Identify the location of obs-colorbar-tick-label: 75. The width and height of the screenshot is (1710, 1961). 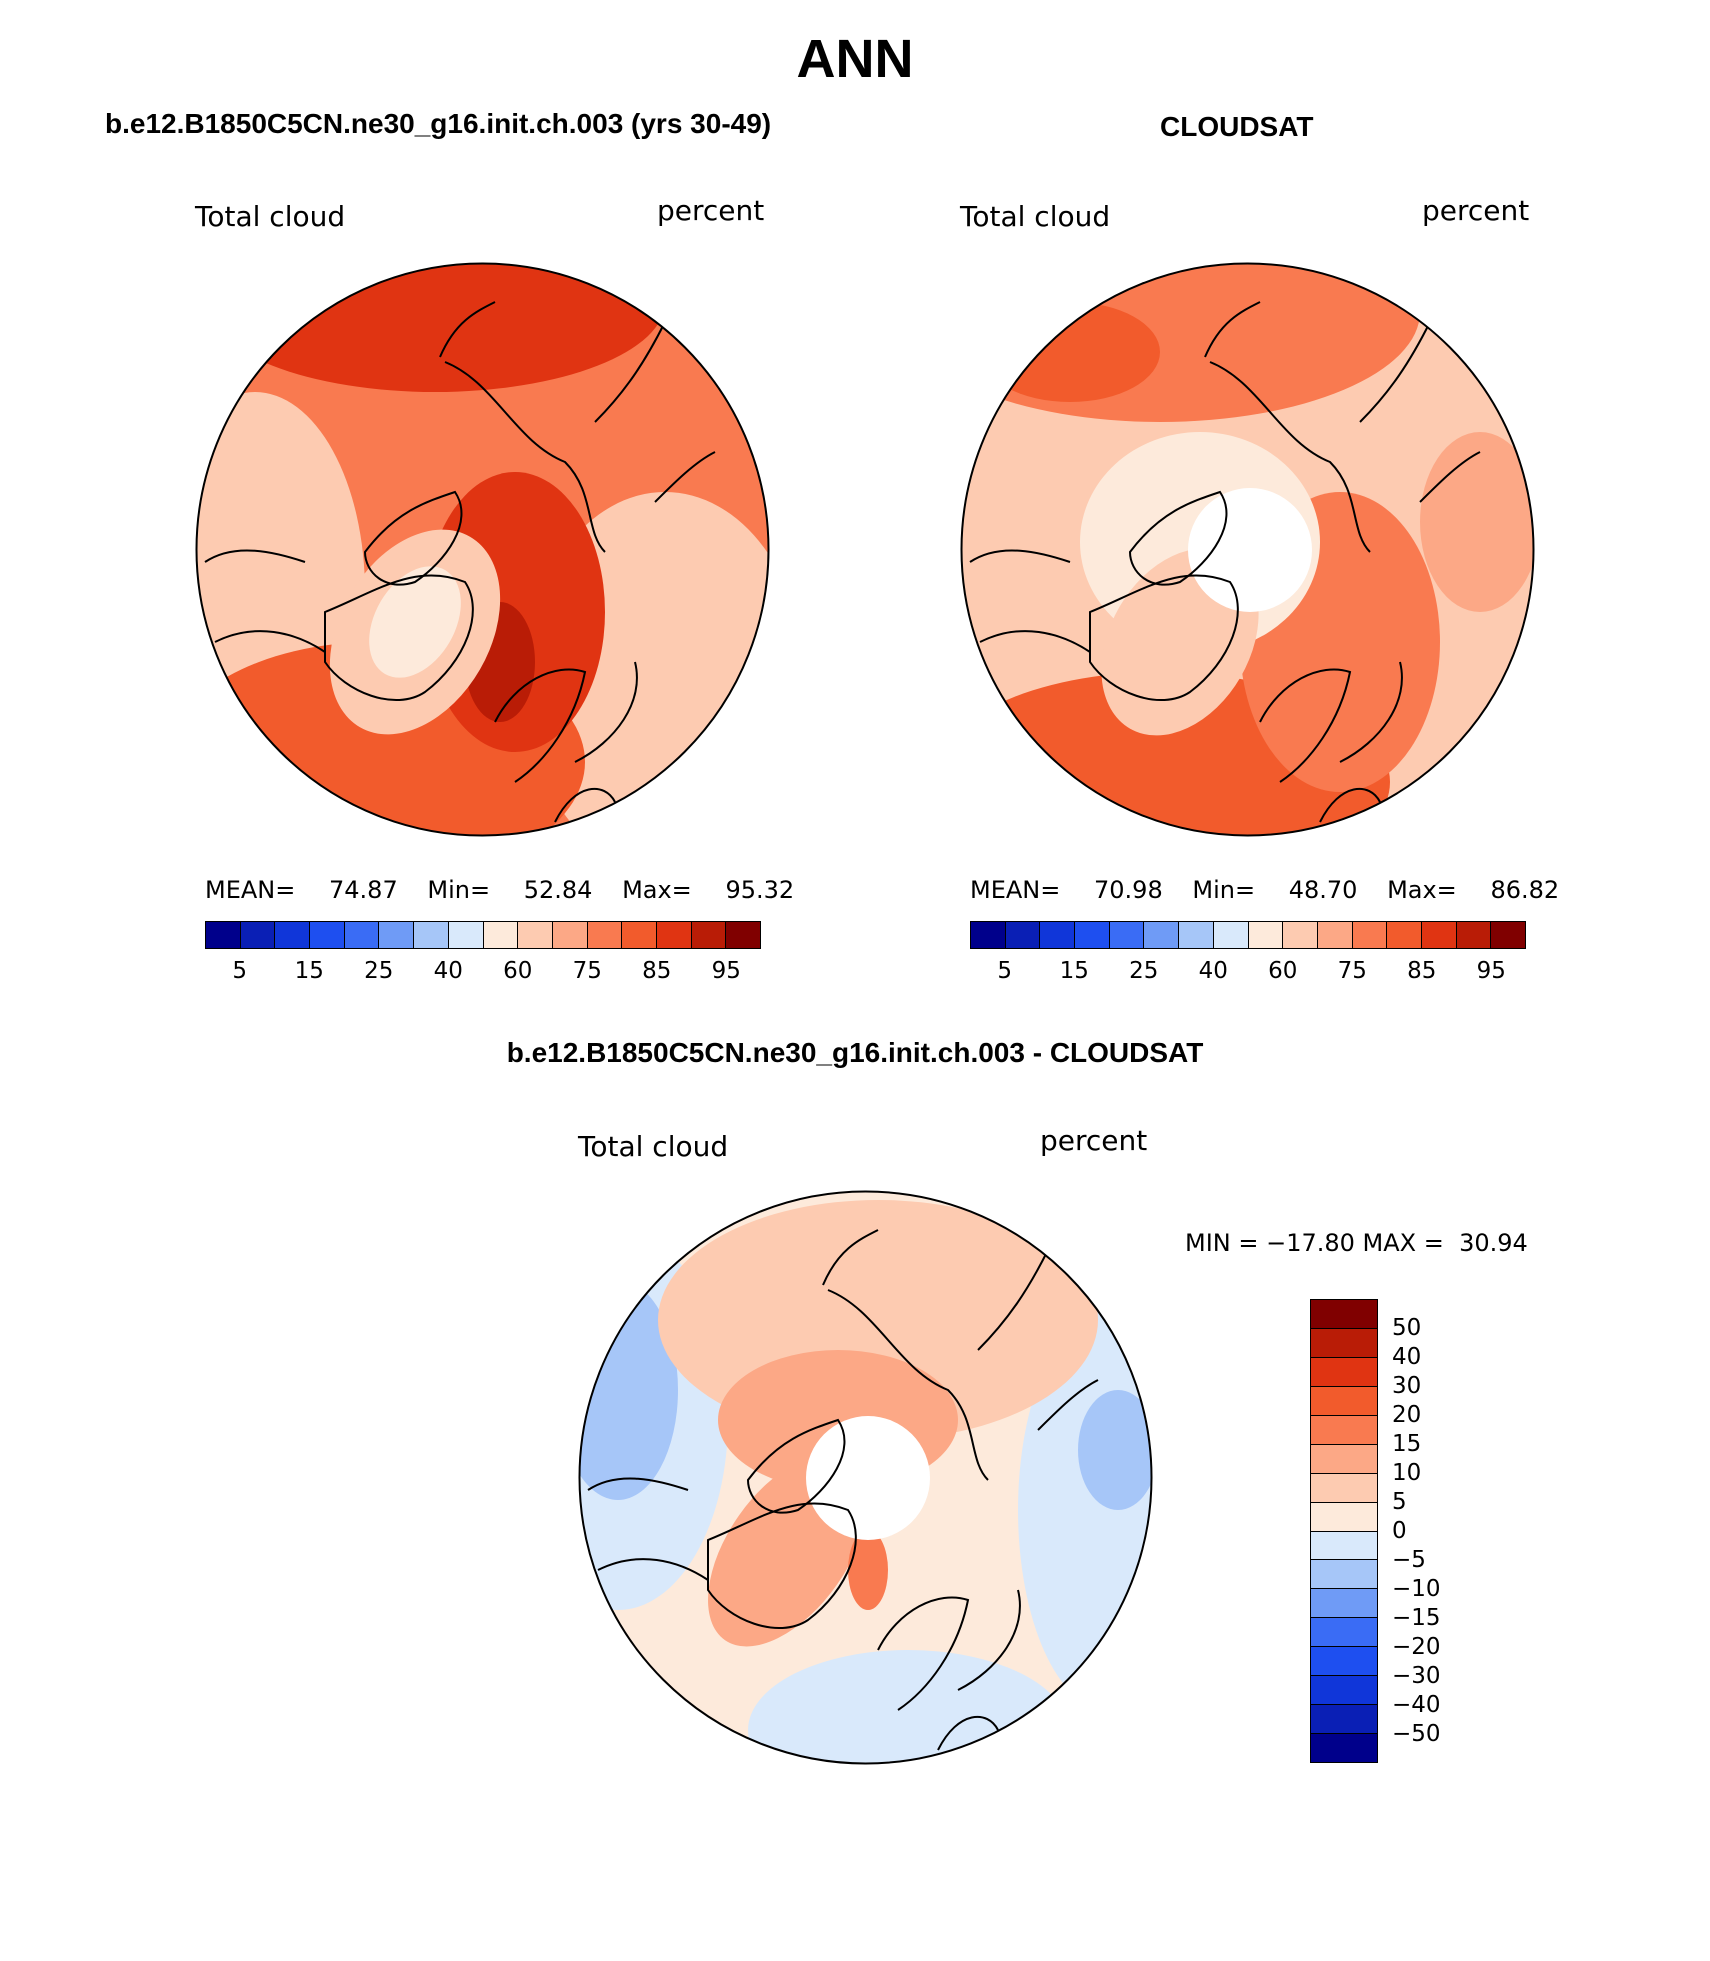
(1352, 971).